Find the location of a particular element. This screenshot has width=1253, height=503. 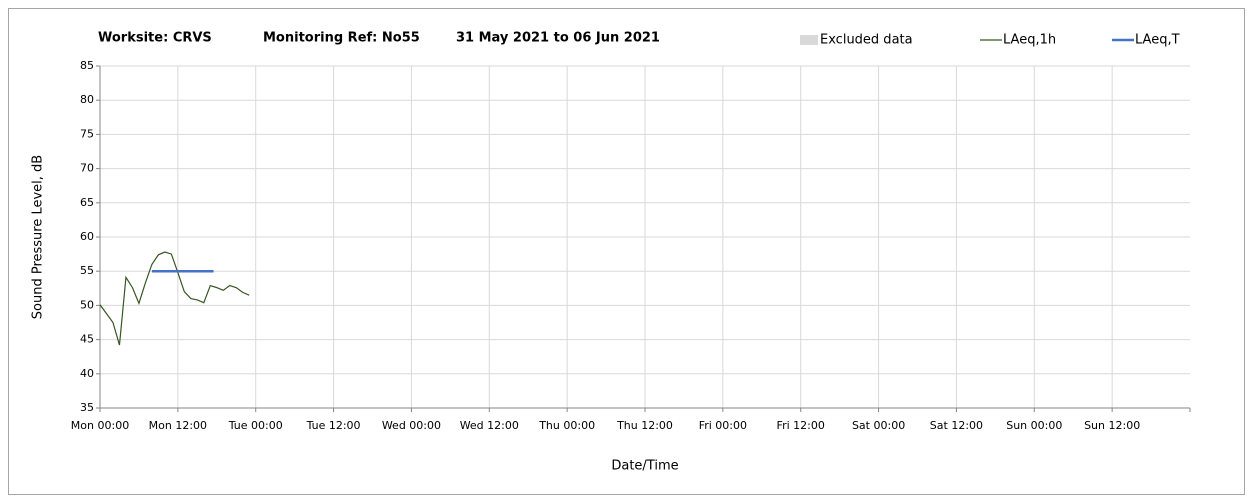

chart-title: Monitoring Ref: No55 is located at coordinates (341, 38).